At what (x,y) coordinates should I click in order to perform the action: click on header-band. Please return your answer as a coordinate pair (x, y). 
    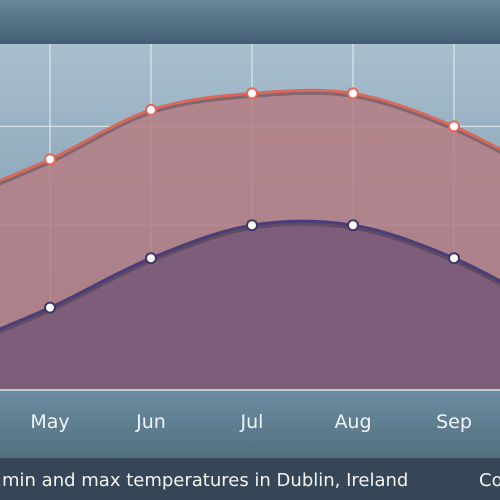
    Looking at the image, I should click on (250, 22).